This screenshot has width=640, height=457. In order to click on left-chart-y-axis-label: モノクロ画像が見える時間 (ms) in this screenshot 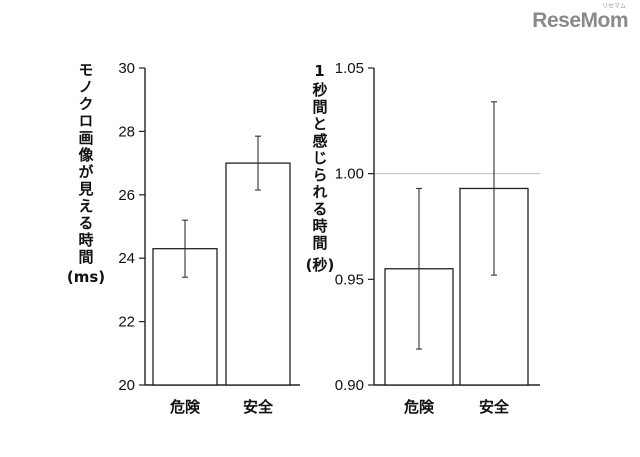, I will do `click(86, 174)`.